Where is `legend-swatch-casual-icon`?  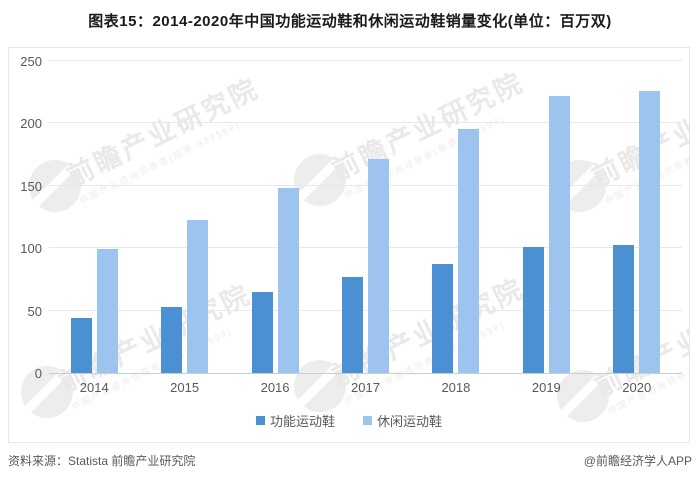 legend-swatch-casual-icon is located at coordinates (367, 420).